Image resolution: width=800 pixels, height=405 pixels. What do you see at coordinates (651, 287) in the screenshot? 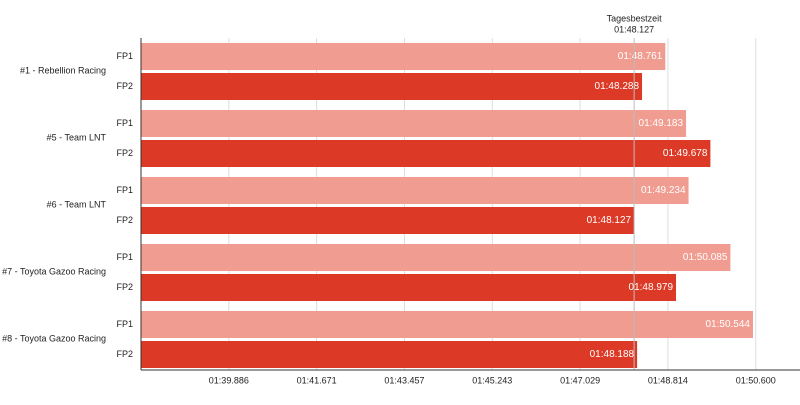
I see `value-label: 01:48.979` at bounding box center [651, 287].